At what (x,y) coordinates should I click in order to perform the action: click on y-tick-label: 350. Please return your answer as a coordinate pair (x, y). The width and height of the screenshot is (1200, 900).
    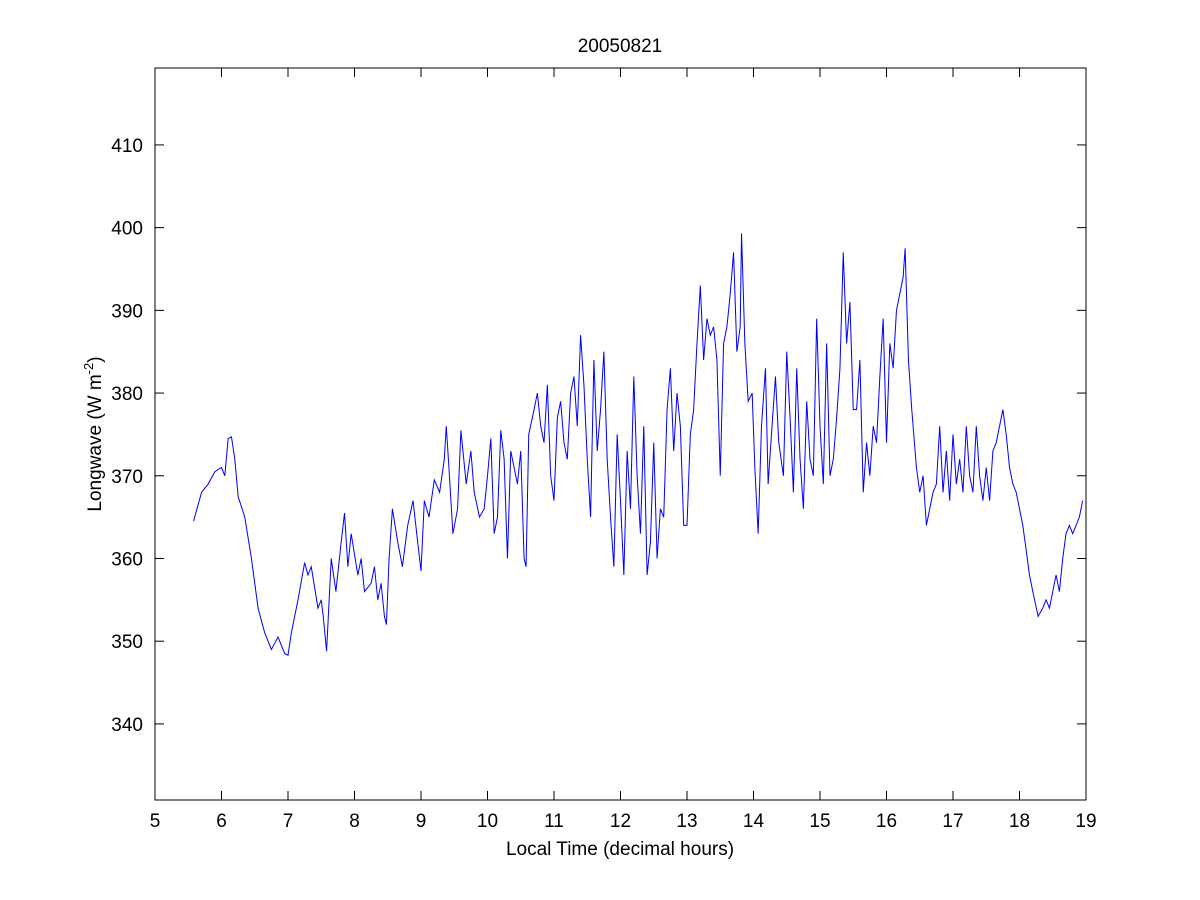
    Looking at the image, I should click on (127, 642).